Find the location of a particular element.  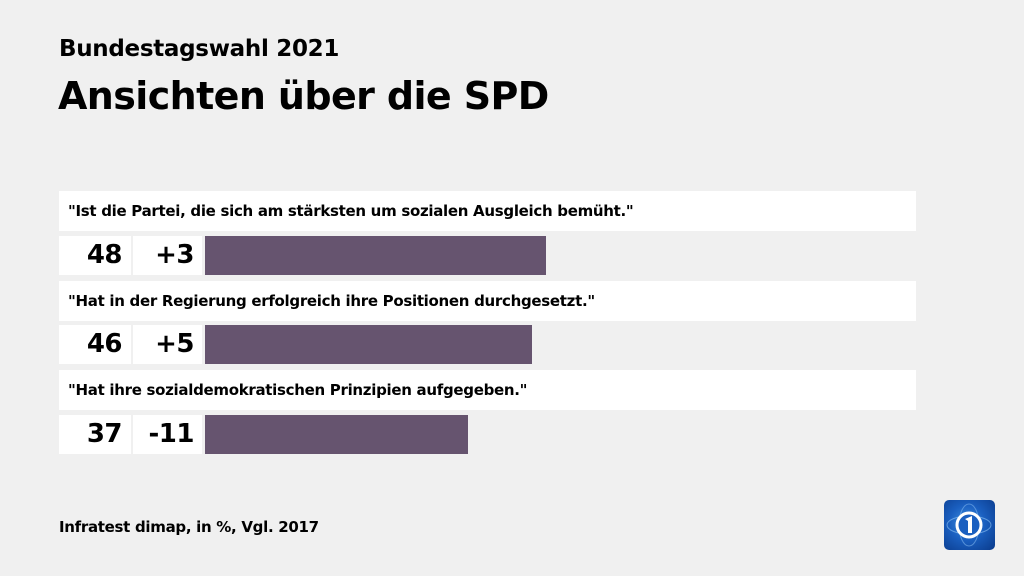

chart-subtitle: Bundestagswahl 2021 is located at coordinates (199, 49).